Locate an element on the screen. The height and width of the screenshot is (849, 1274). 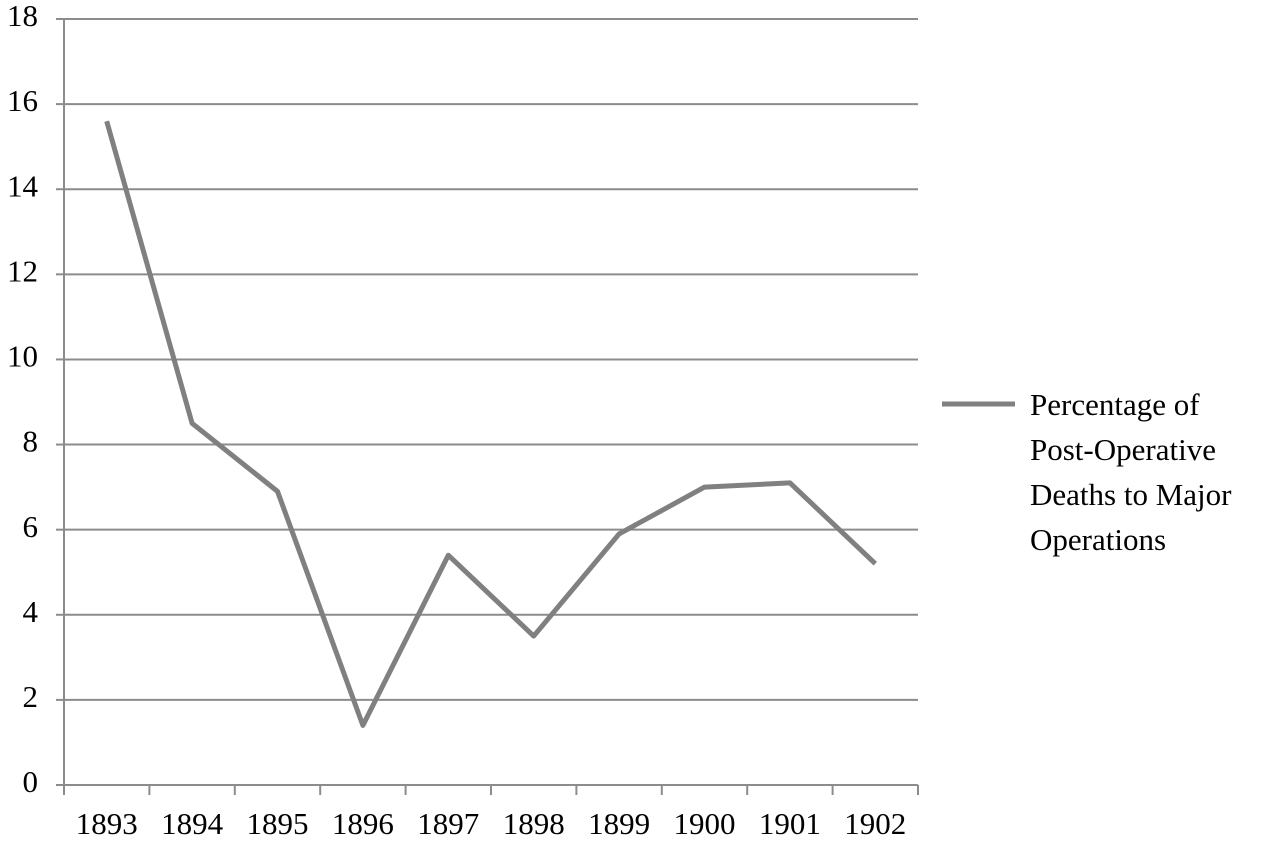
x-tick-label: 1894 is located at coordinates (192, 823).